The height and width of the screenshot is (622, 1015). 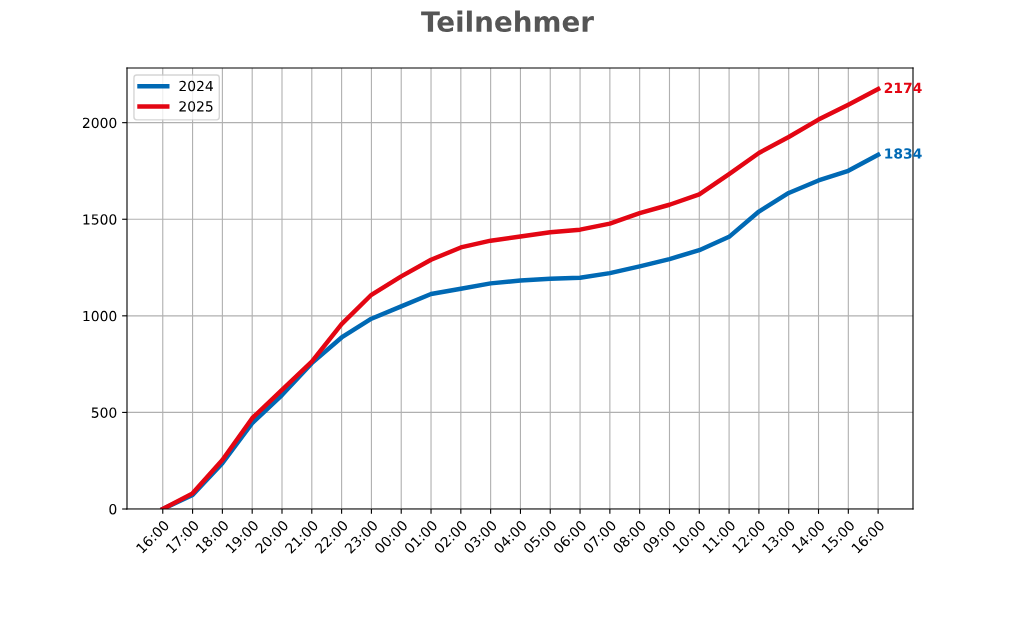 What do you see at coordinates (100, 219) in the screenshot?
I see `y-tick-label: 1500` at bounding box center [100, 219].